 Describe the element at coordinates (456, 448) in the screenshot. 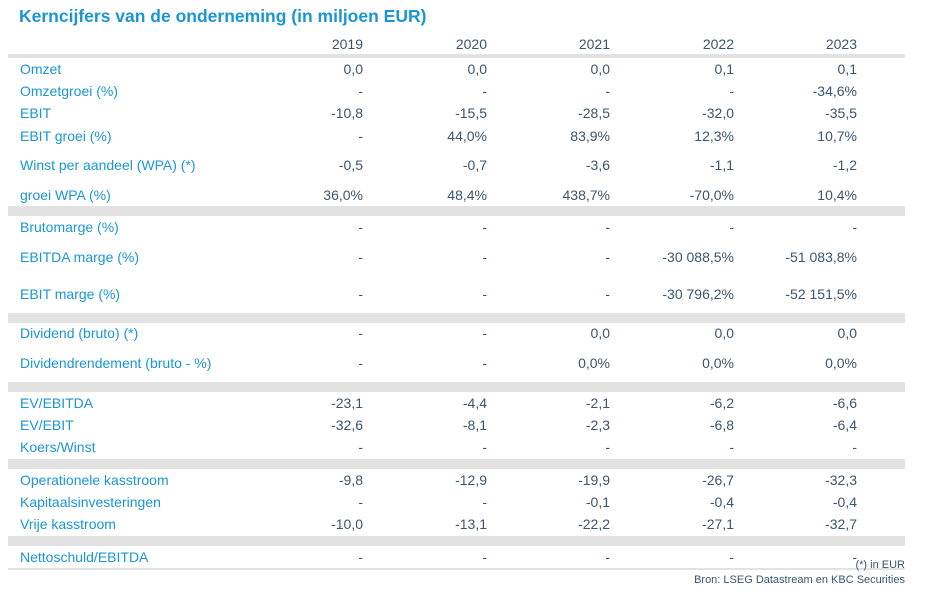

I see `table-row: Koers/Winst - - - - -` at that location.